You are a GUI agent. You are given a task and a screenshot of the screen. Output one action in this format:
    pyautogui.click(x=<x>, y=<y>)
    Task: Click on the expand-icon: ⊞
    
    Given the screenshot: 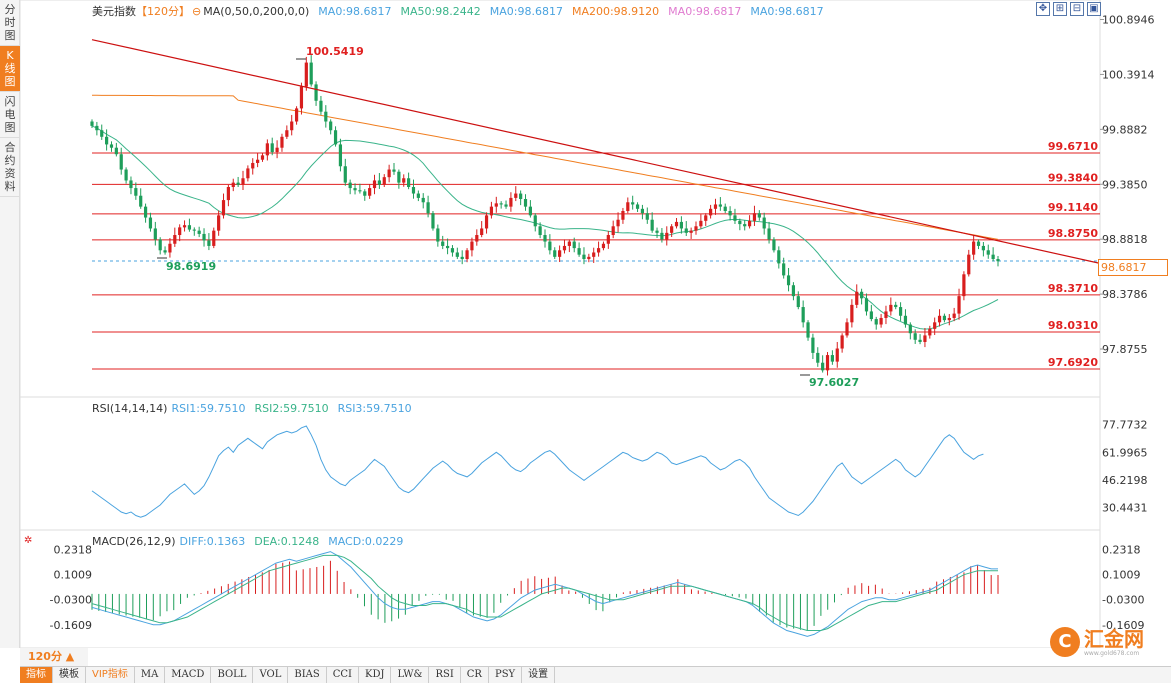 What is the action you would take?
    pyautogui.click(x=1060, y=9)
    